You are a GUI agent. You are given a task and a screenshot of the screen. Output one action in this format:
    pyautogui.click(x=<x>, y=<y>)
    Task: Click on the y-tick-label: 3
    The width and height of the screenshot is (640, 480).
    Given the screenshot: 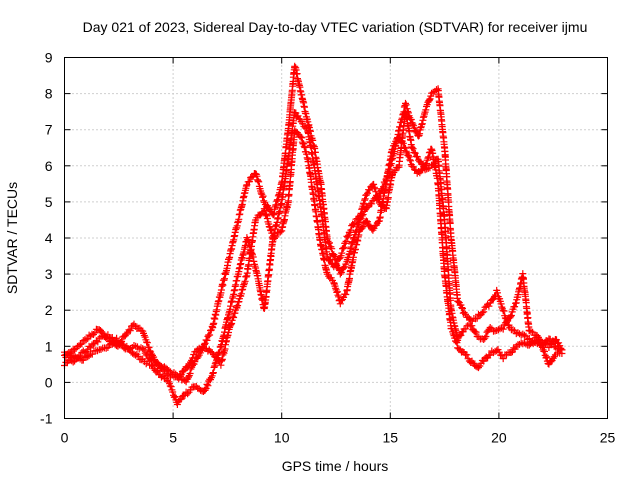 What is the action you would take?
    pyautogui.click(x=49, y=274)
    